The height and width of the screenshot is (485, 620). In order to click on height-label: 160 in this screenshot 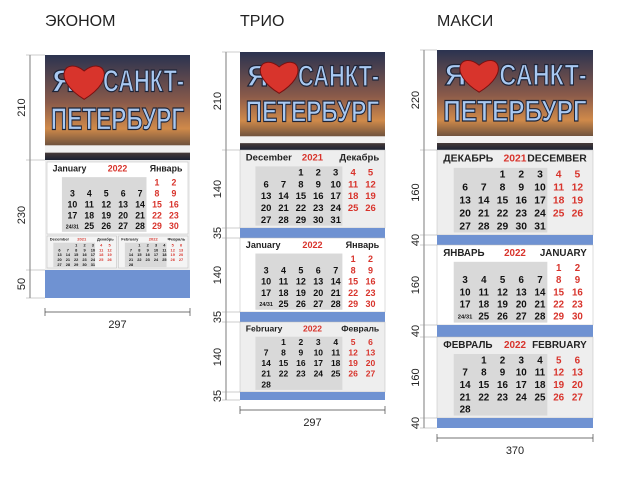, I will do `click(416, 285)`.